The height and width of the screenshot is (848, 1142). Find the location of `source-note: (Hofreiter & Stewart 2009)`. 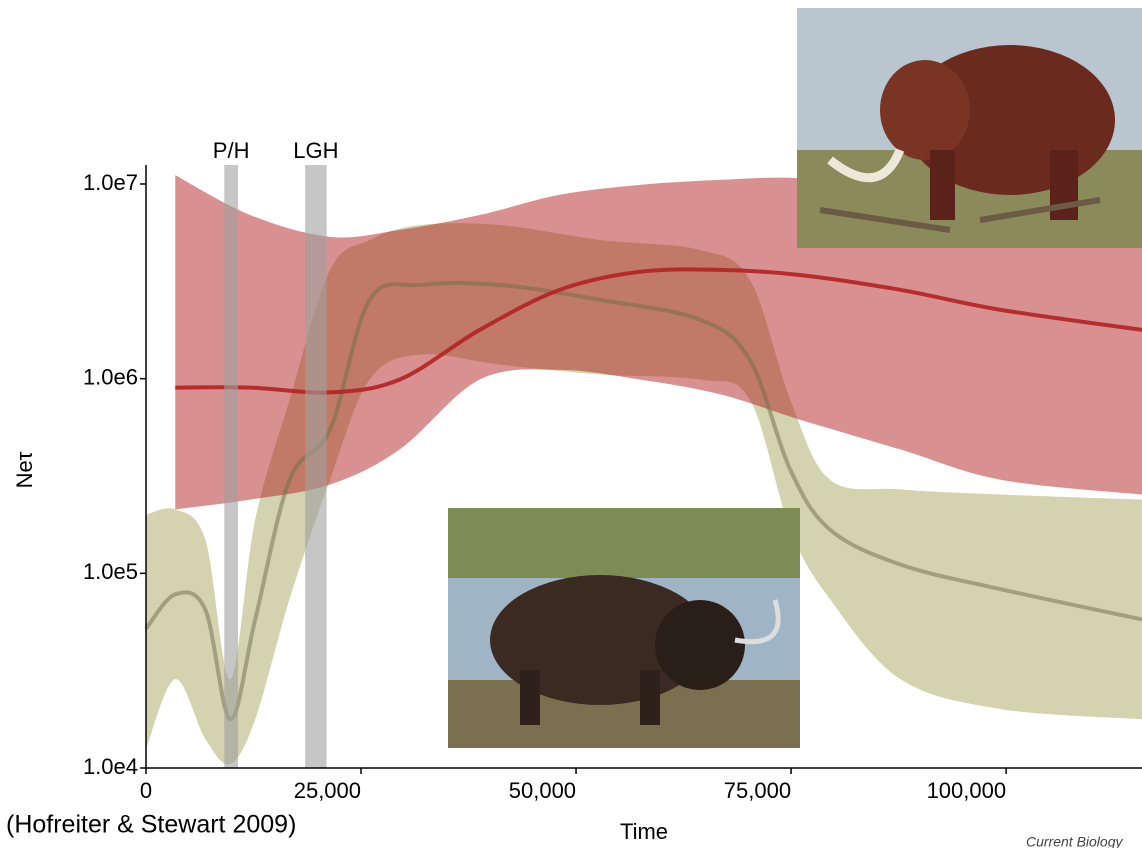

source-note: (Hofreiter & Stewart 2009) is located at coordinates (151, 825).